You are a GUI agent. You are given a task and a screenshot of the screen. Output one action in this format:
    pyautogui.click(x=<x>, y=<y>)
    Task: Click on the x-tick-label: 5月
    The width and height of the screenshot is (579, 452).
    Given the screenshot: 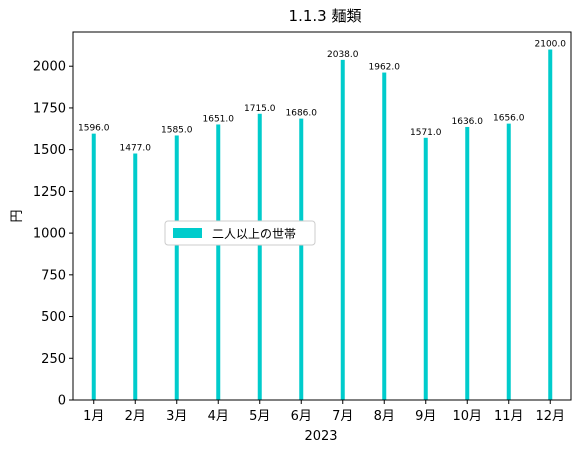 What is the action you would take?
    pyautogui.click(x=259, y=416)
    